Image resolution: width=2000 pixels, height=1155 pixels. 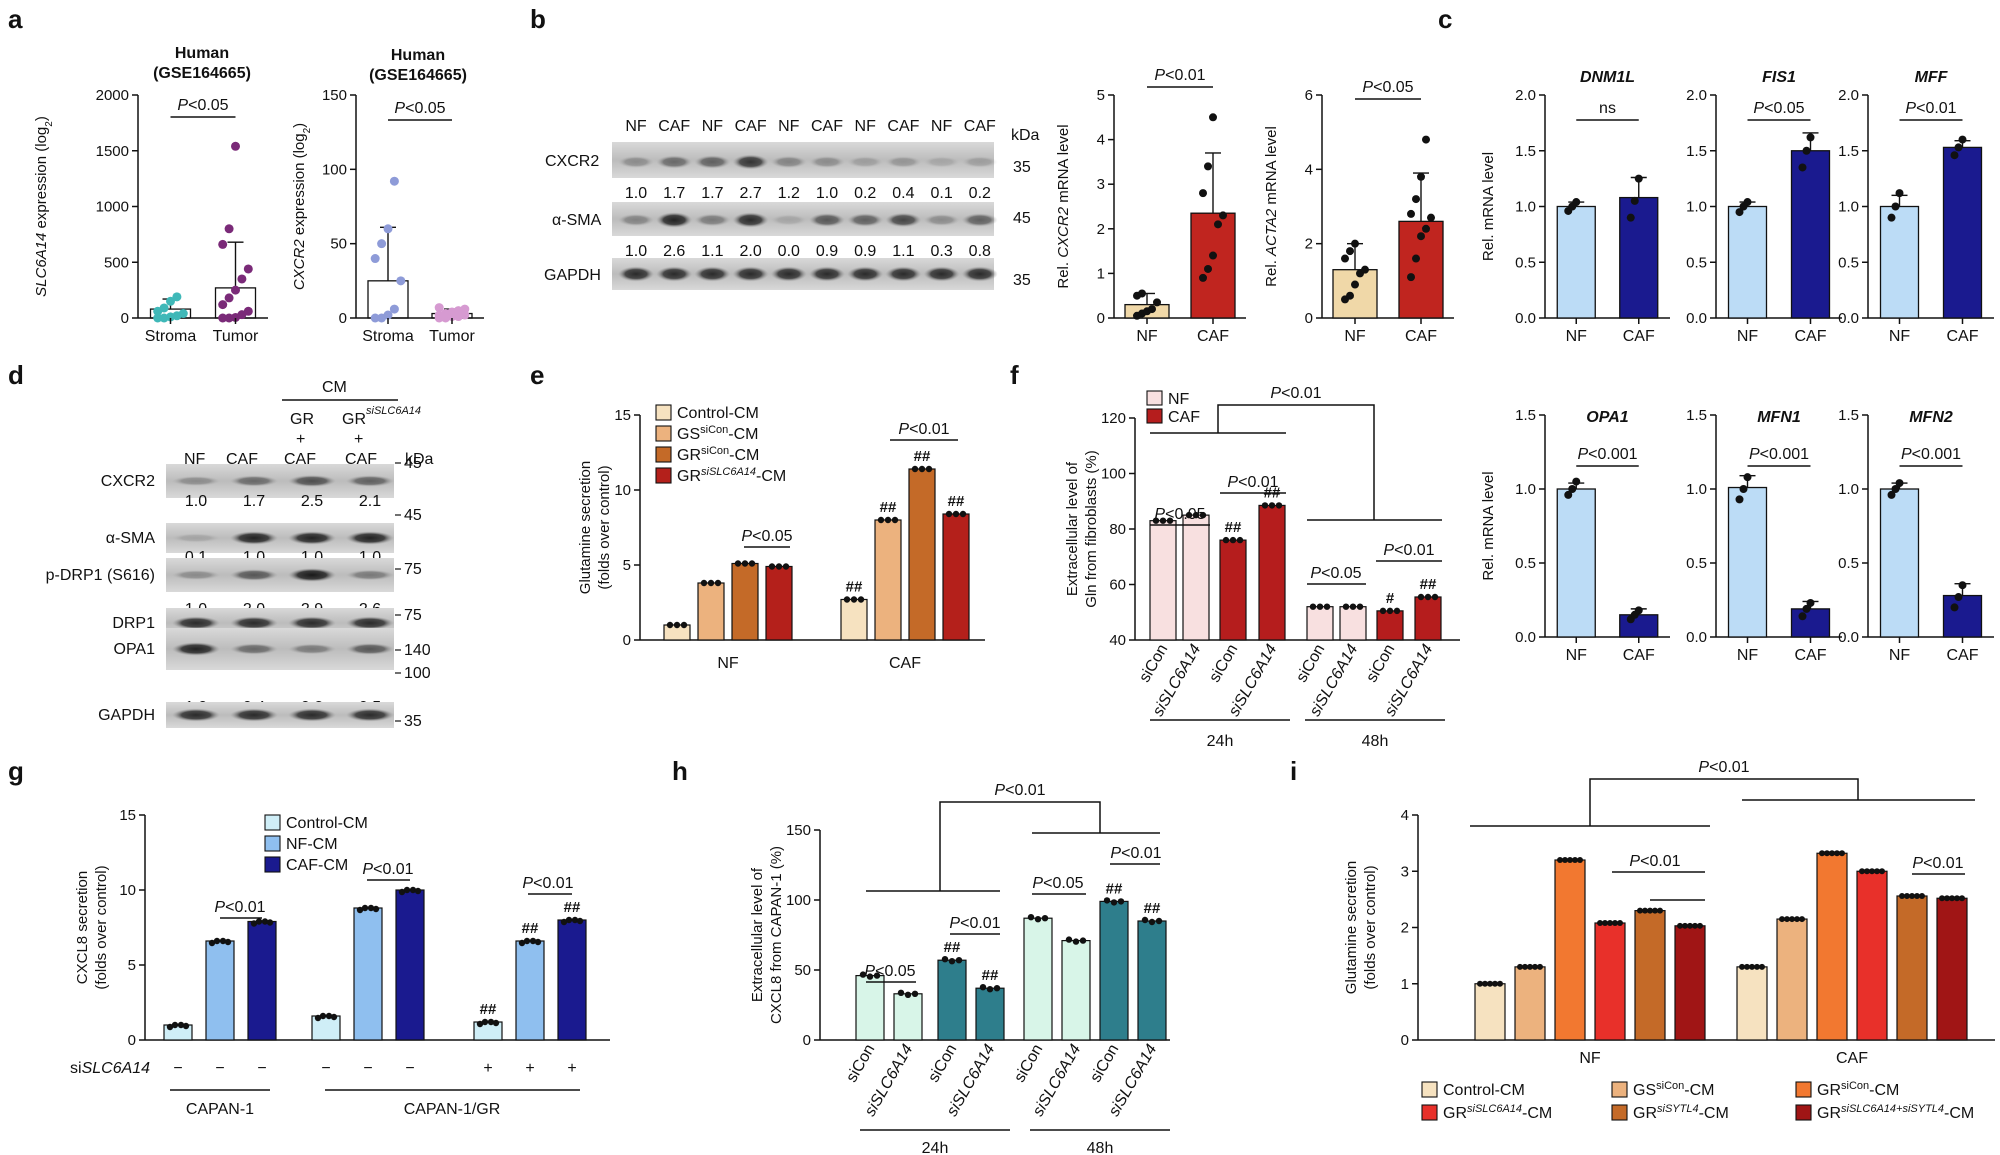 What do you see at coordinates (827, 193) in the screenshot?
I see `blot-b-cxcr2-quant: 1.0` at bounding box center [827, 193].